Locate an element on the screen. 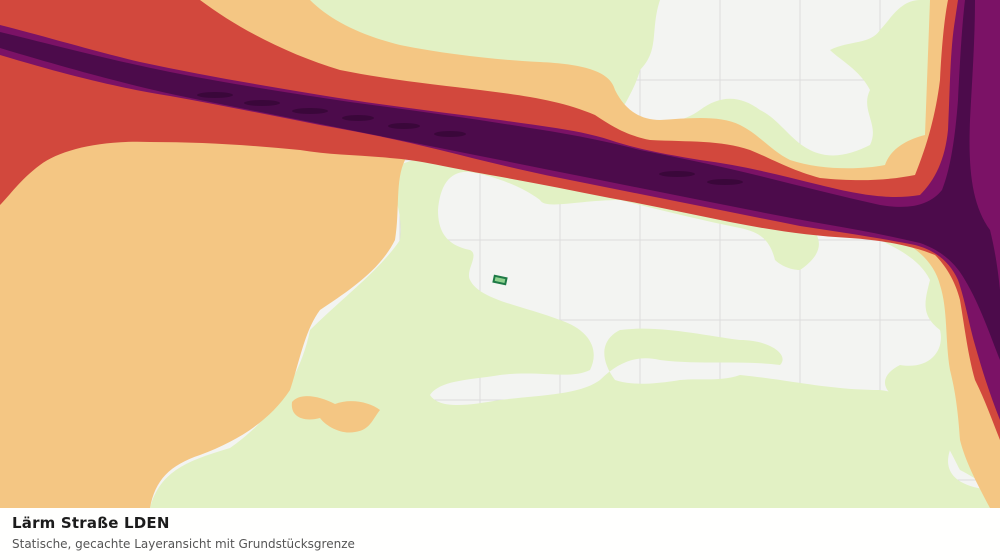 The height and width of the screenshot is (560, 1000). layer-title: Lärm Straße LDEN is located at coordinates (91, 523).